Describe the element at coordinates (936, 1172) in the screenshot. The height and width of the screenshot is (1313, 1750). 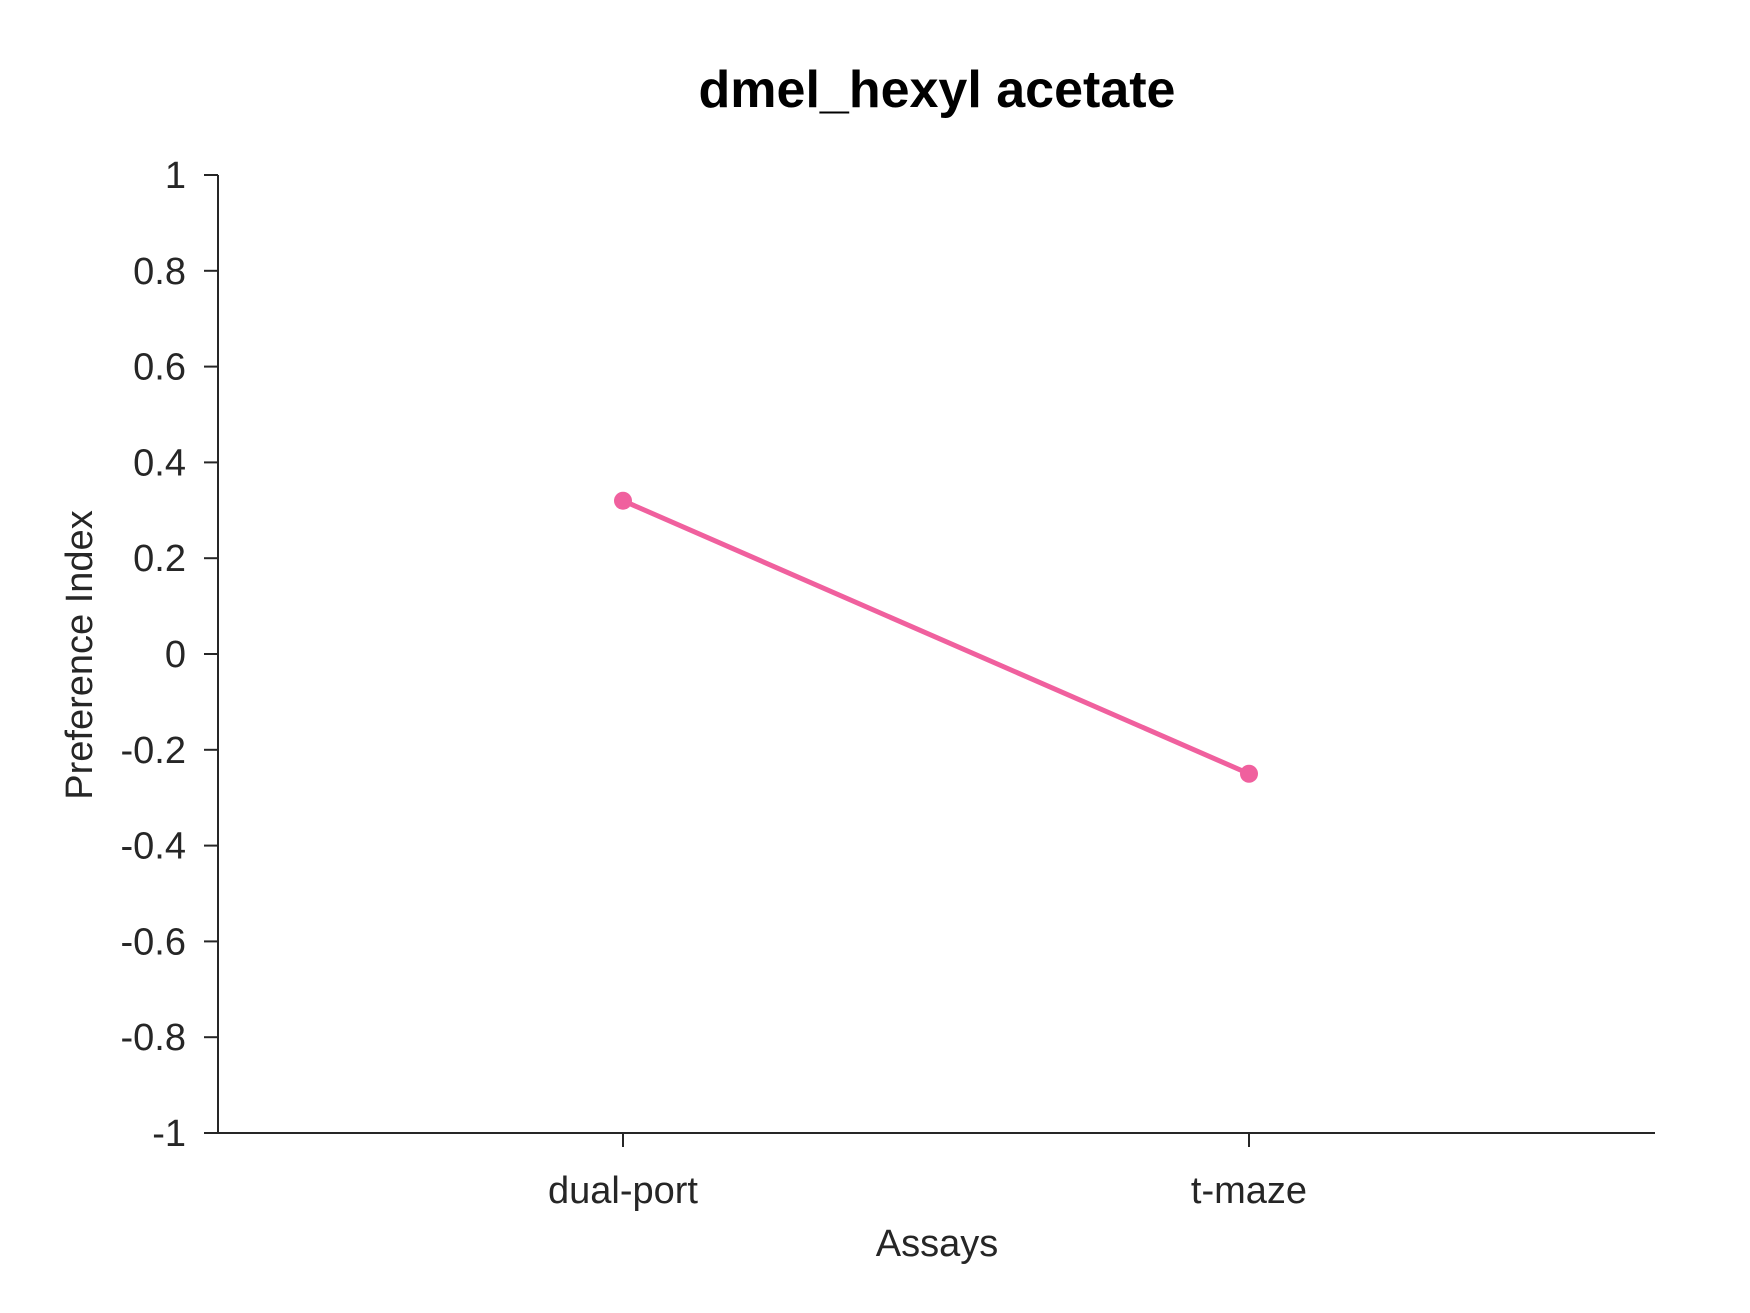
I see `x-axis: dual-port t-maze` at that location.